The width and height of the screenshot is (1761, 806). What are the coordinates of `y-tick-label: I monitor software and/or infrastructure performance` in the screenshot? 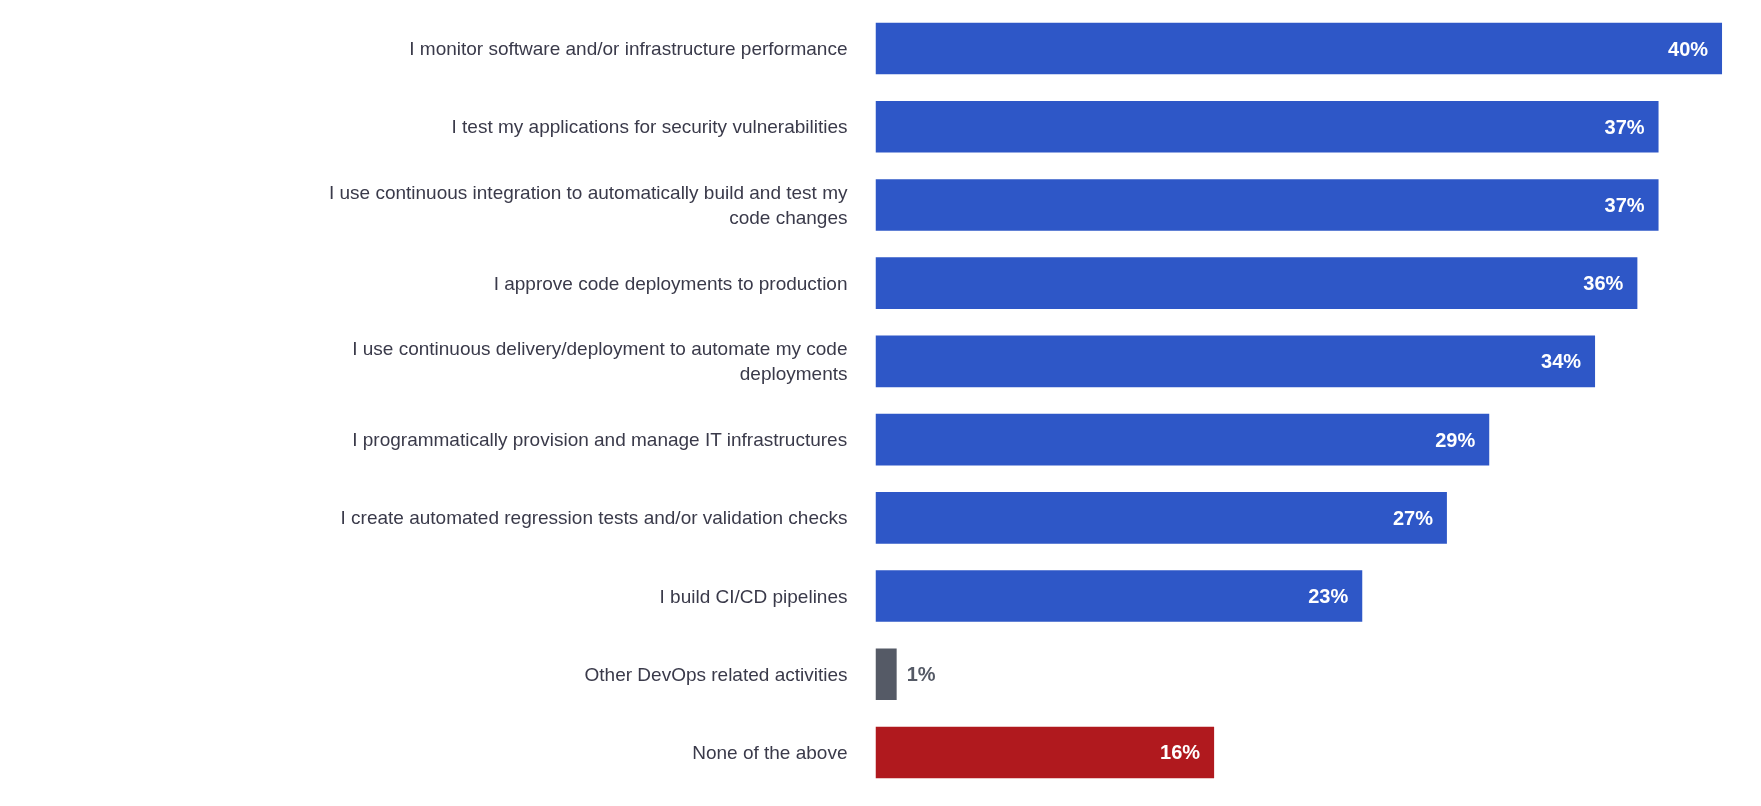 It's located at (628, 49).